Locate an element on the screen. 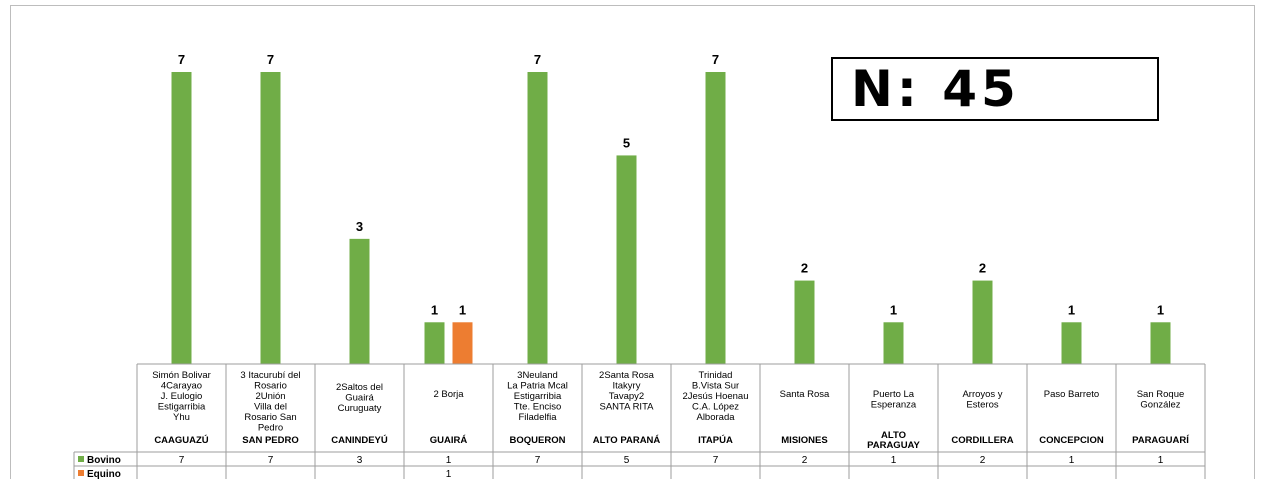 The width and height of the screenshot is (1261, 479). category-departamento-label: MISIONES is located at coordinates (804, 440).